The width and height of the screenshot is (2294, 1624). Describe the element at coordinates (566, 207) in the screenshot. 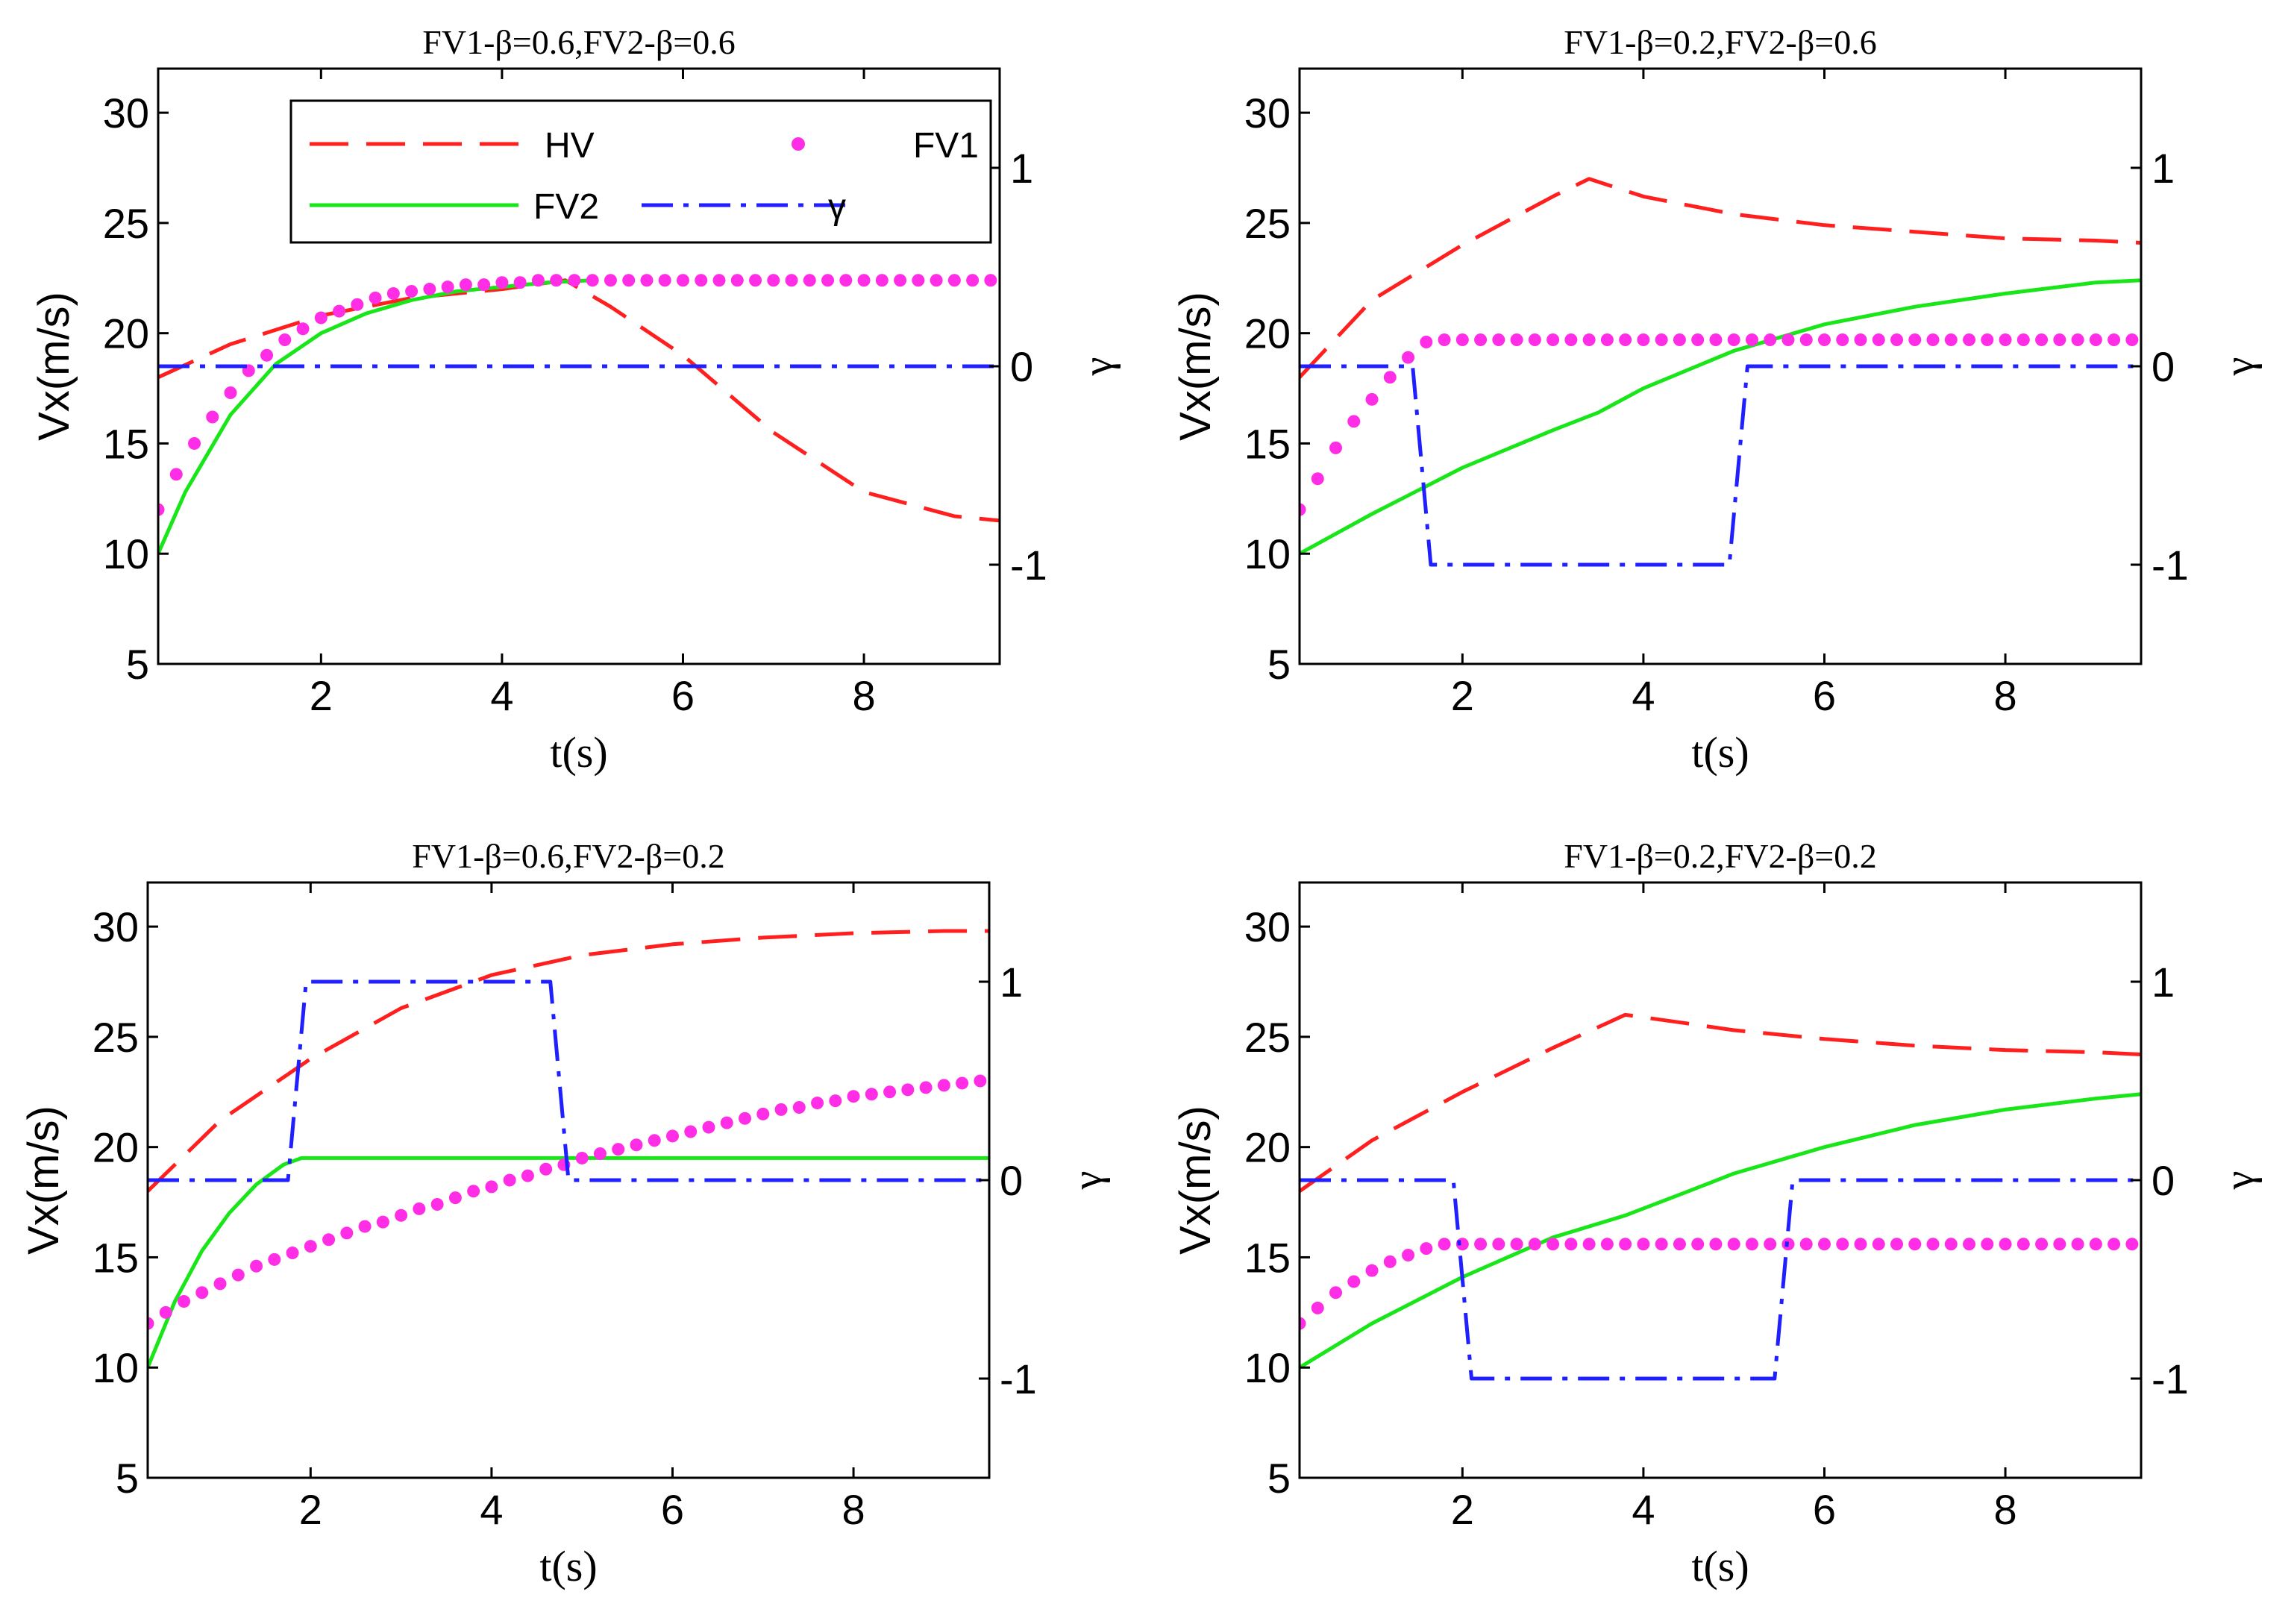

I see `legend-label-fv2: FV2` at that location.